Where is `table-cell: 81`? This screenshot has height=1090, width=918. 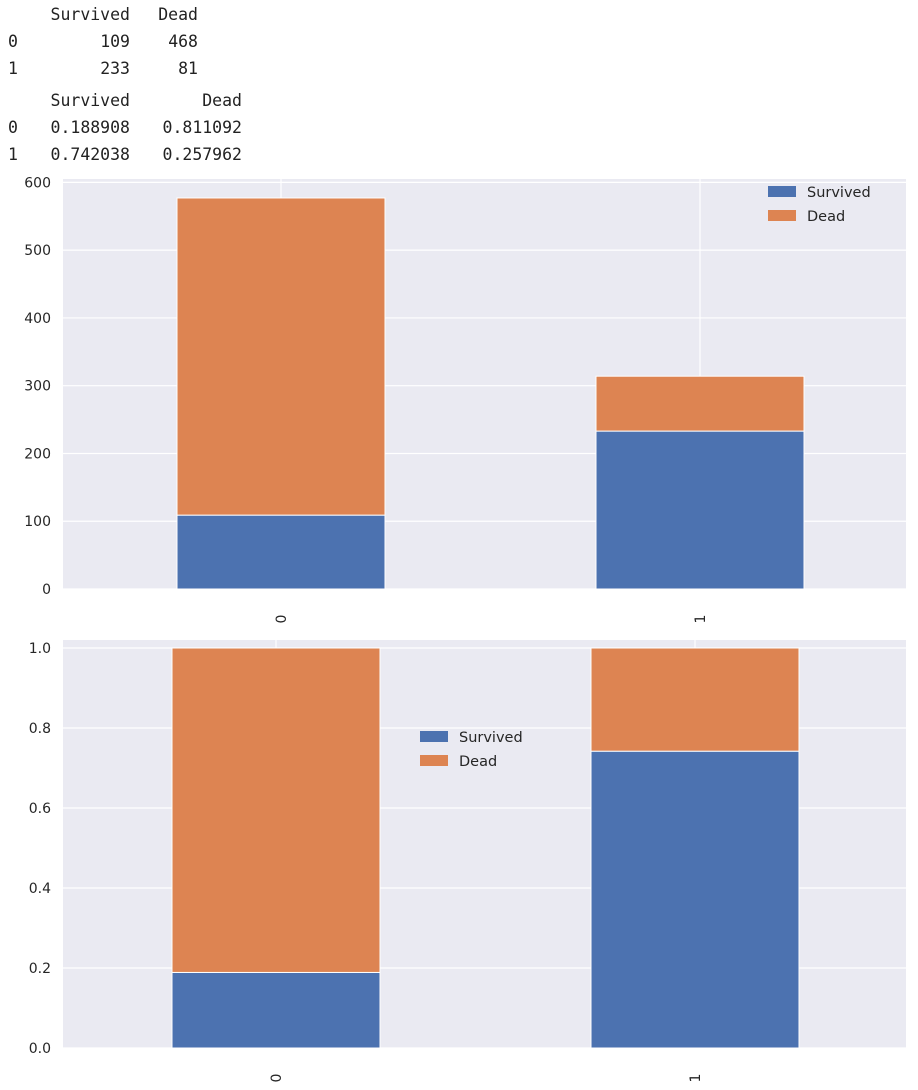
table-cell: 81 is located at coordinates (188, 68).